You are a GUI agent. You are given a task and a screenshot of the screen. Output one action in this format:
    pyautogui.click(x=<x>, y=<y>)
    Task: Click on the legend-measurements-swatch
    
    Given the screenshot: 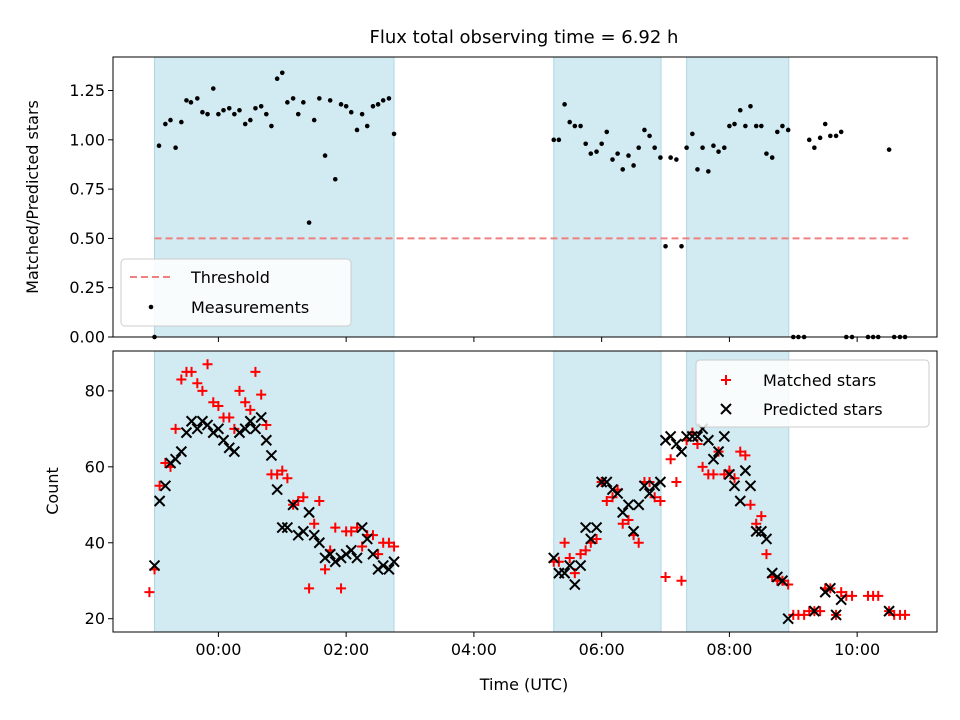 What is the action you would take?
    pyautogui.click(x=151, y=307)
    